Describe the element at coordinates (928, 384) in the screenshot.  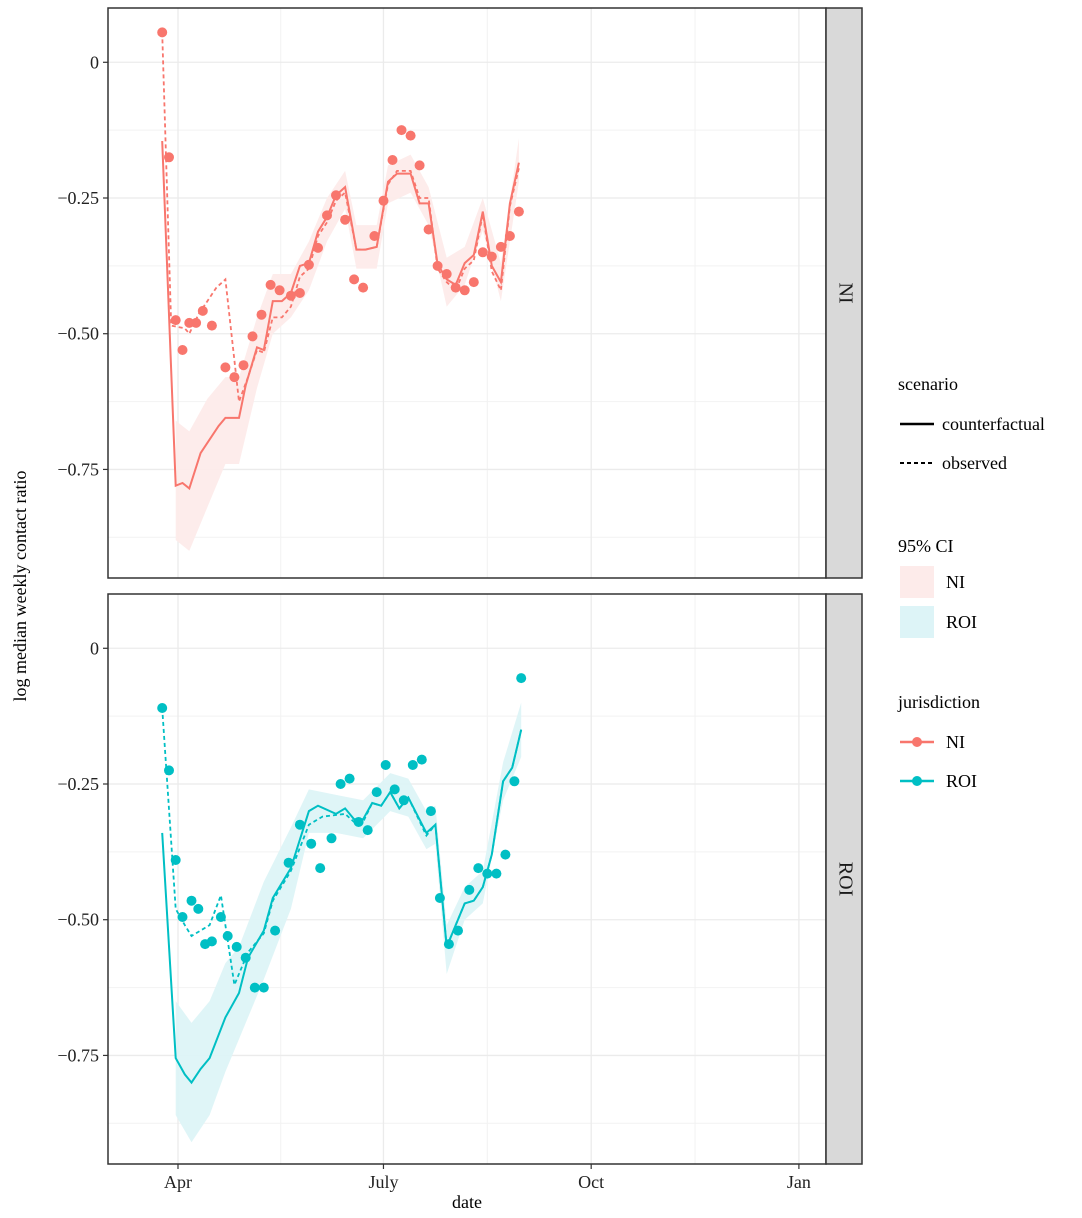
I see `legend-scenario-title: scenario` at that location.